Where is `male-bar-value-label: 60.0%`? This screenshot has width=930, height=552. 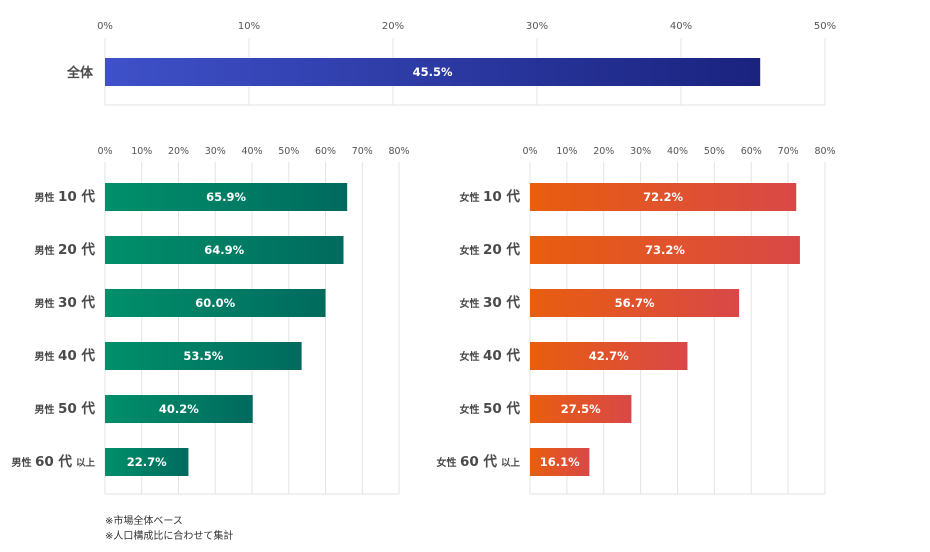
male-bar-value-label: 60.0% is located at coordinates (215, 303).